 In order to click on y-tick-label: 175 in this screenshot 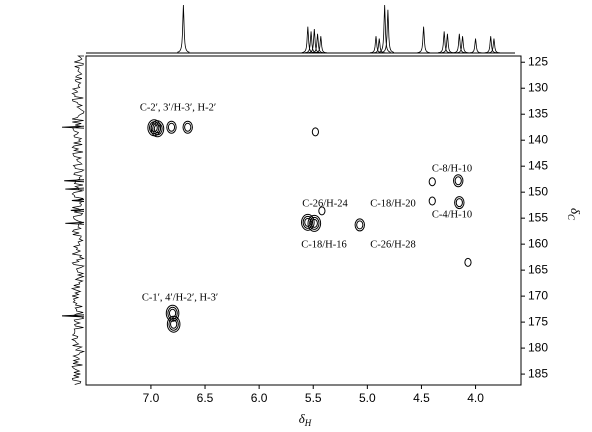, I will do `click(538, 321)`.